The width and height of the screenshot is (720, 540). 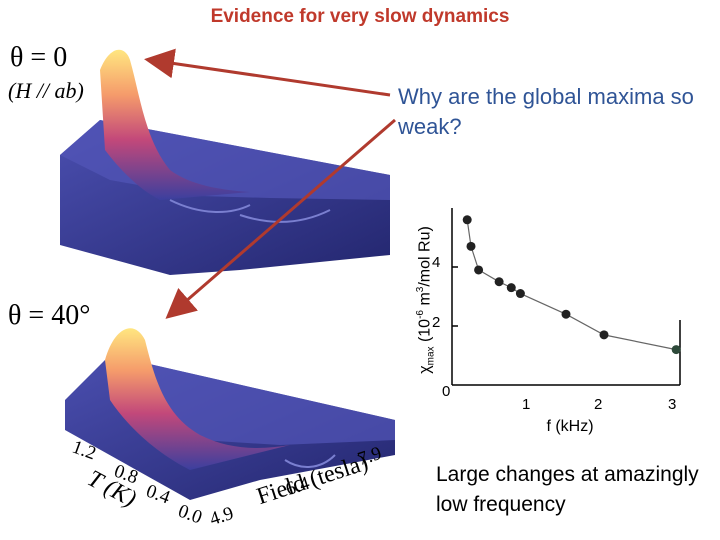 What do you see at coordinates (566, 297) in the screenshot?
I see `chi-max-chart` at bounding box center [566, 297].